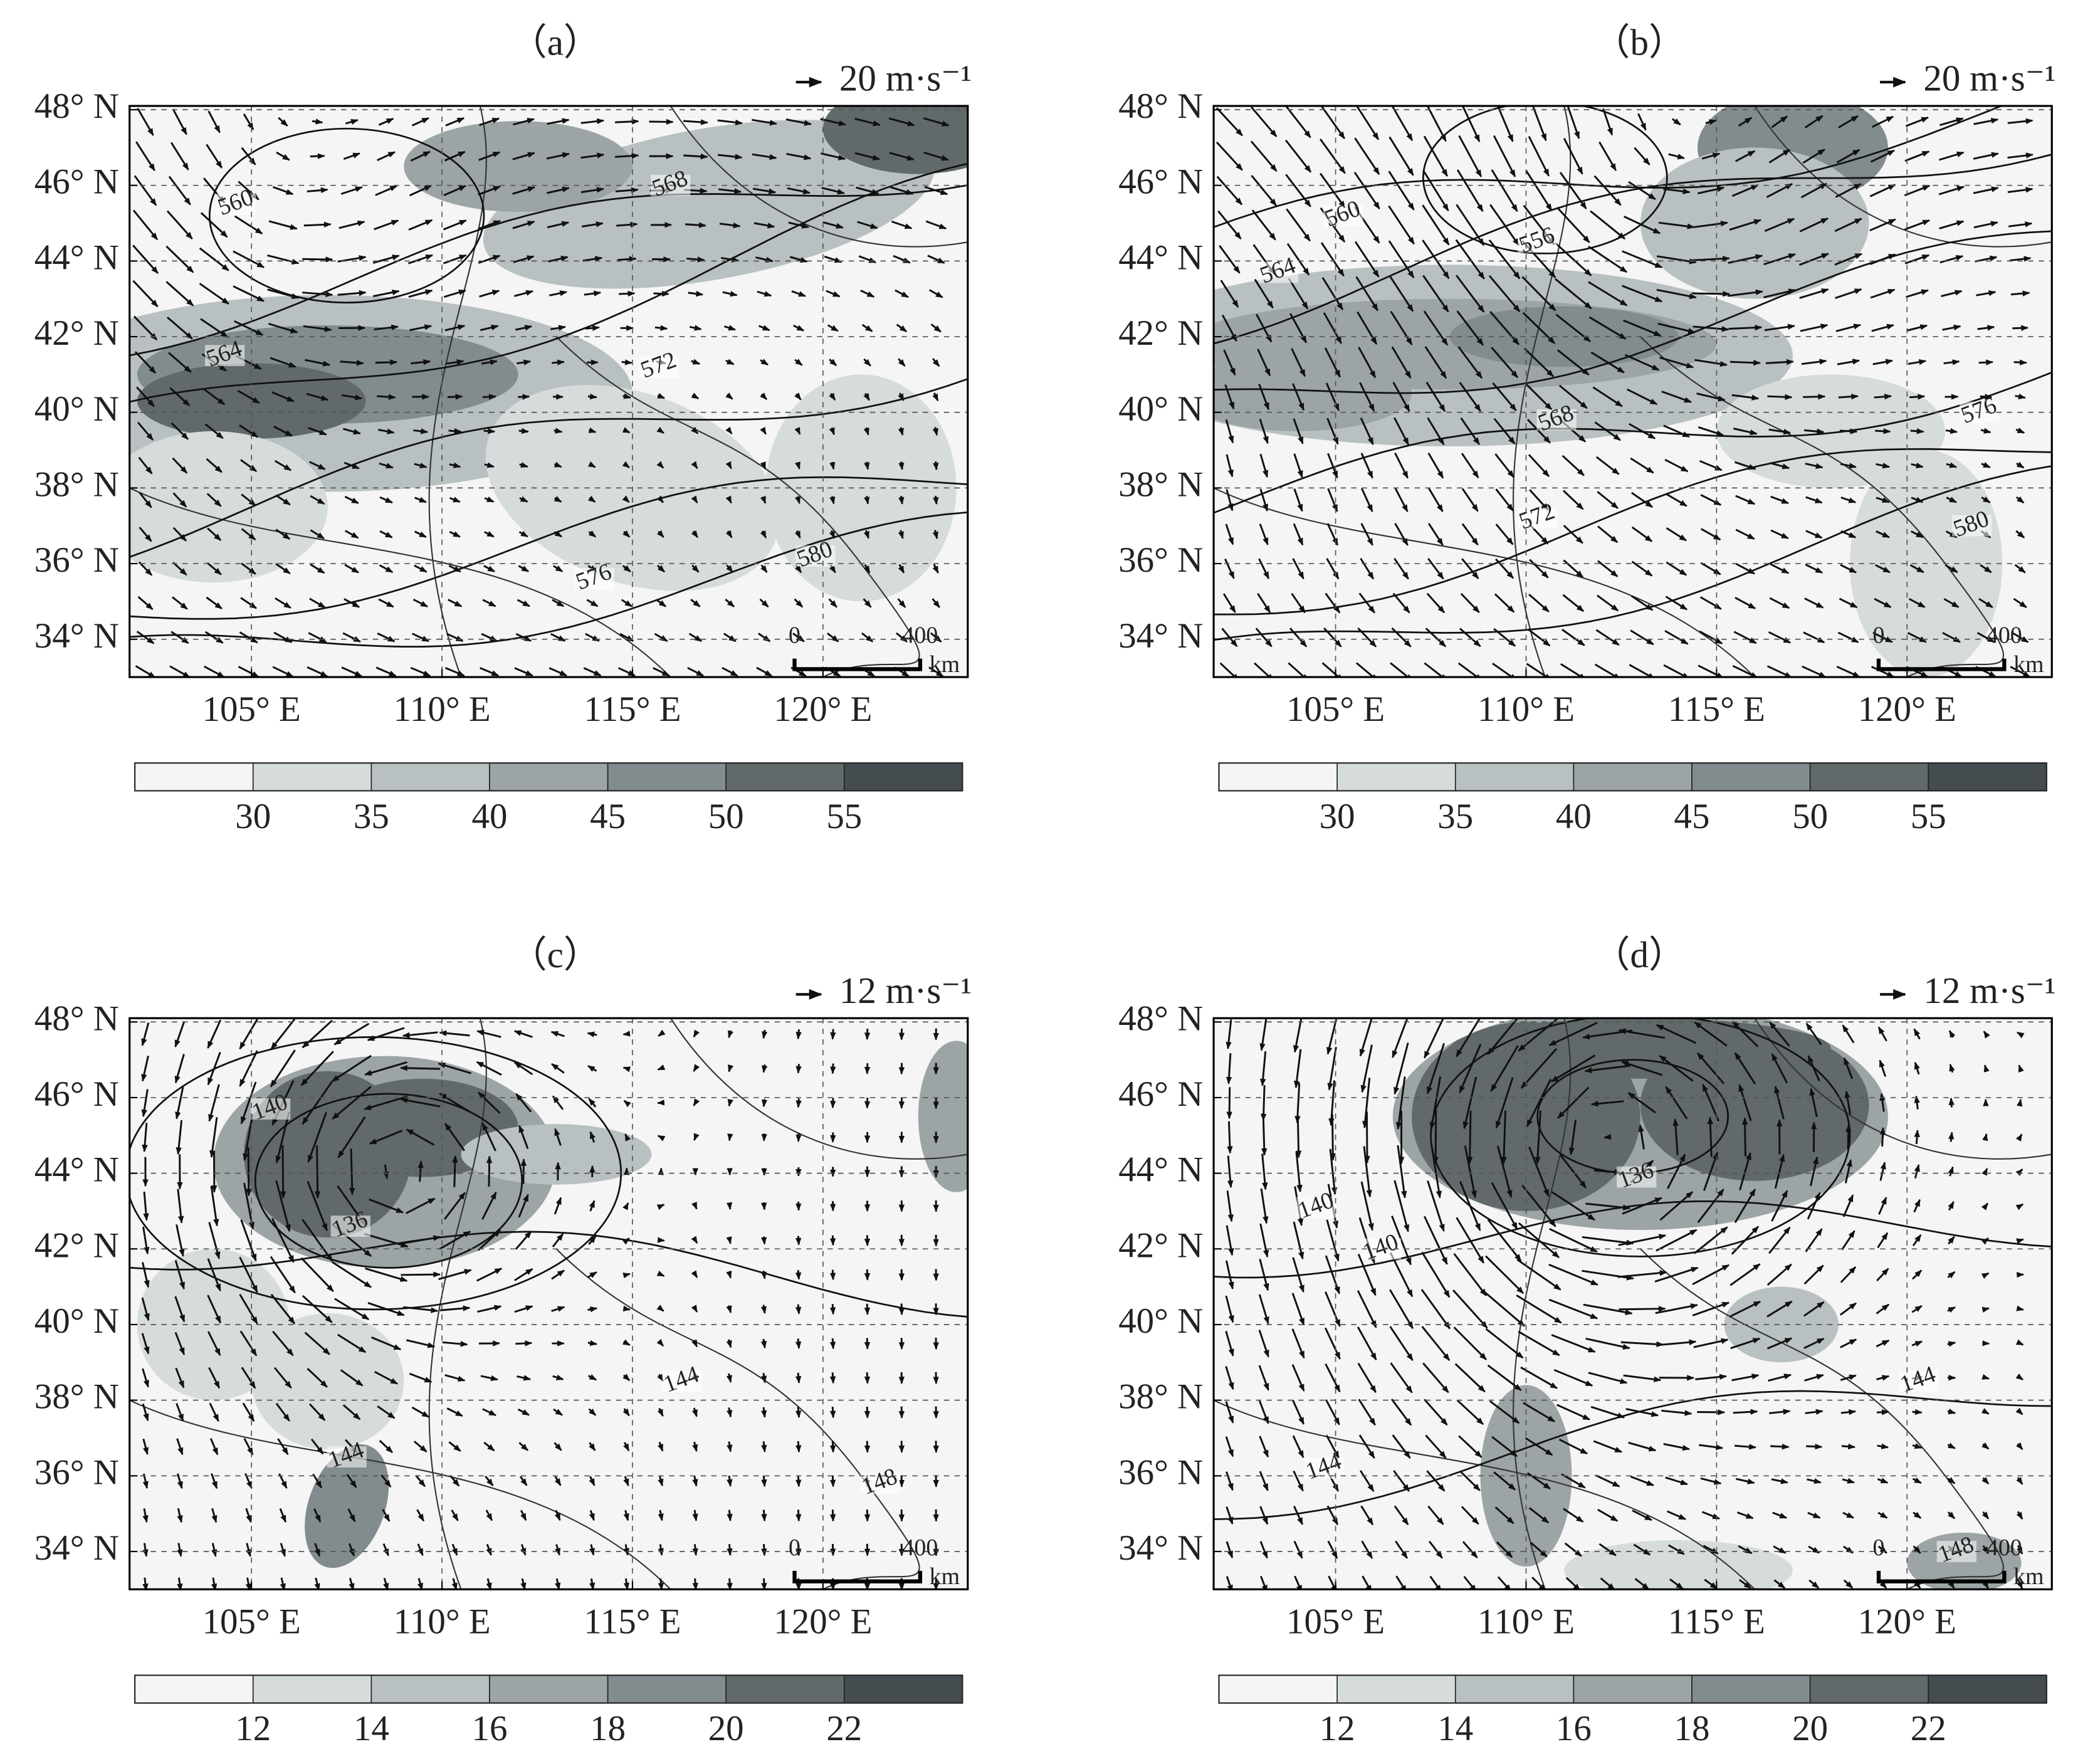 The image size is (2073, 1764). What do you see at coordinates (1160, 182) in the screenshot?
I see `y-tick-label: 46° N` at bounding box center [1160, 182].